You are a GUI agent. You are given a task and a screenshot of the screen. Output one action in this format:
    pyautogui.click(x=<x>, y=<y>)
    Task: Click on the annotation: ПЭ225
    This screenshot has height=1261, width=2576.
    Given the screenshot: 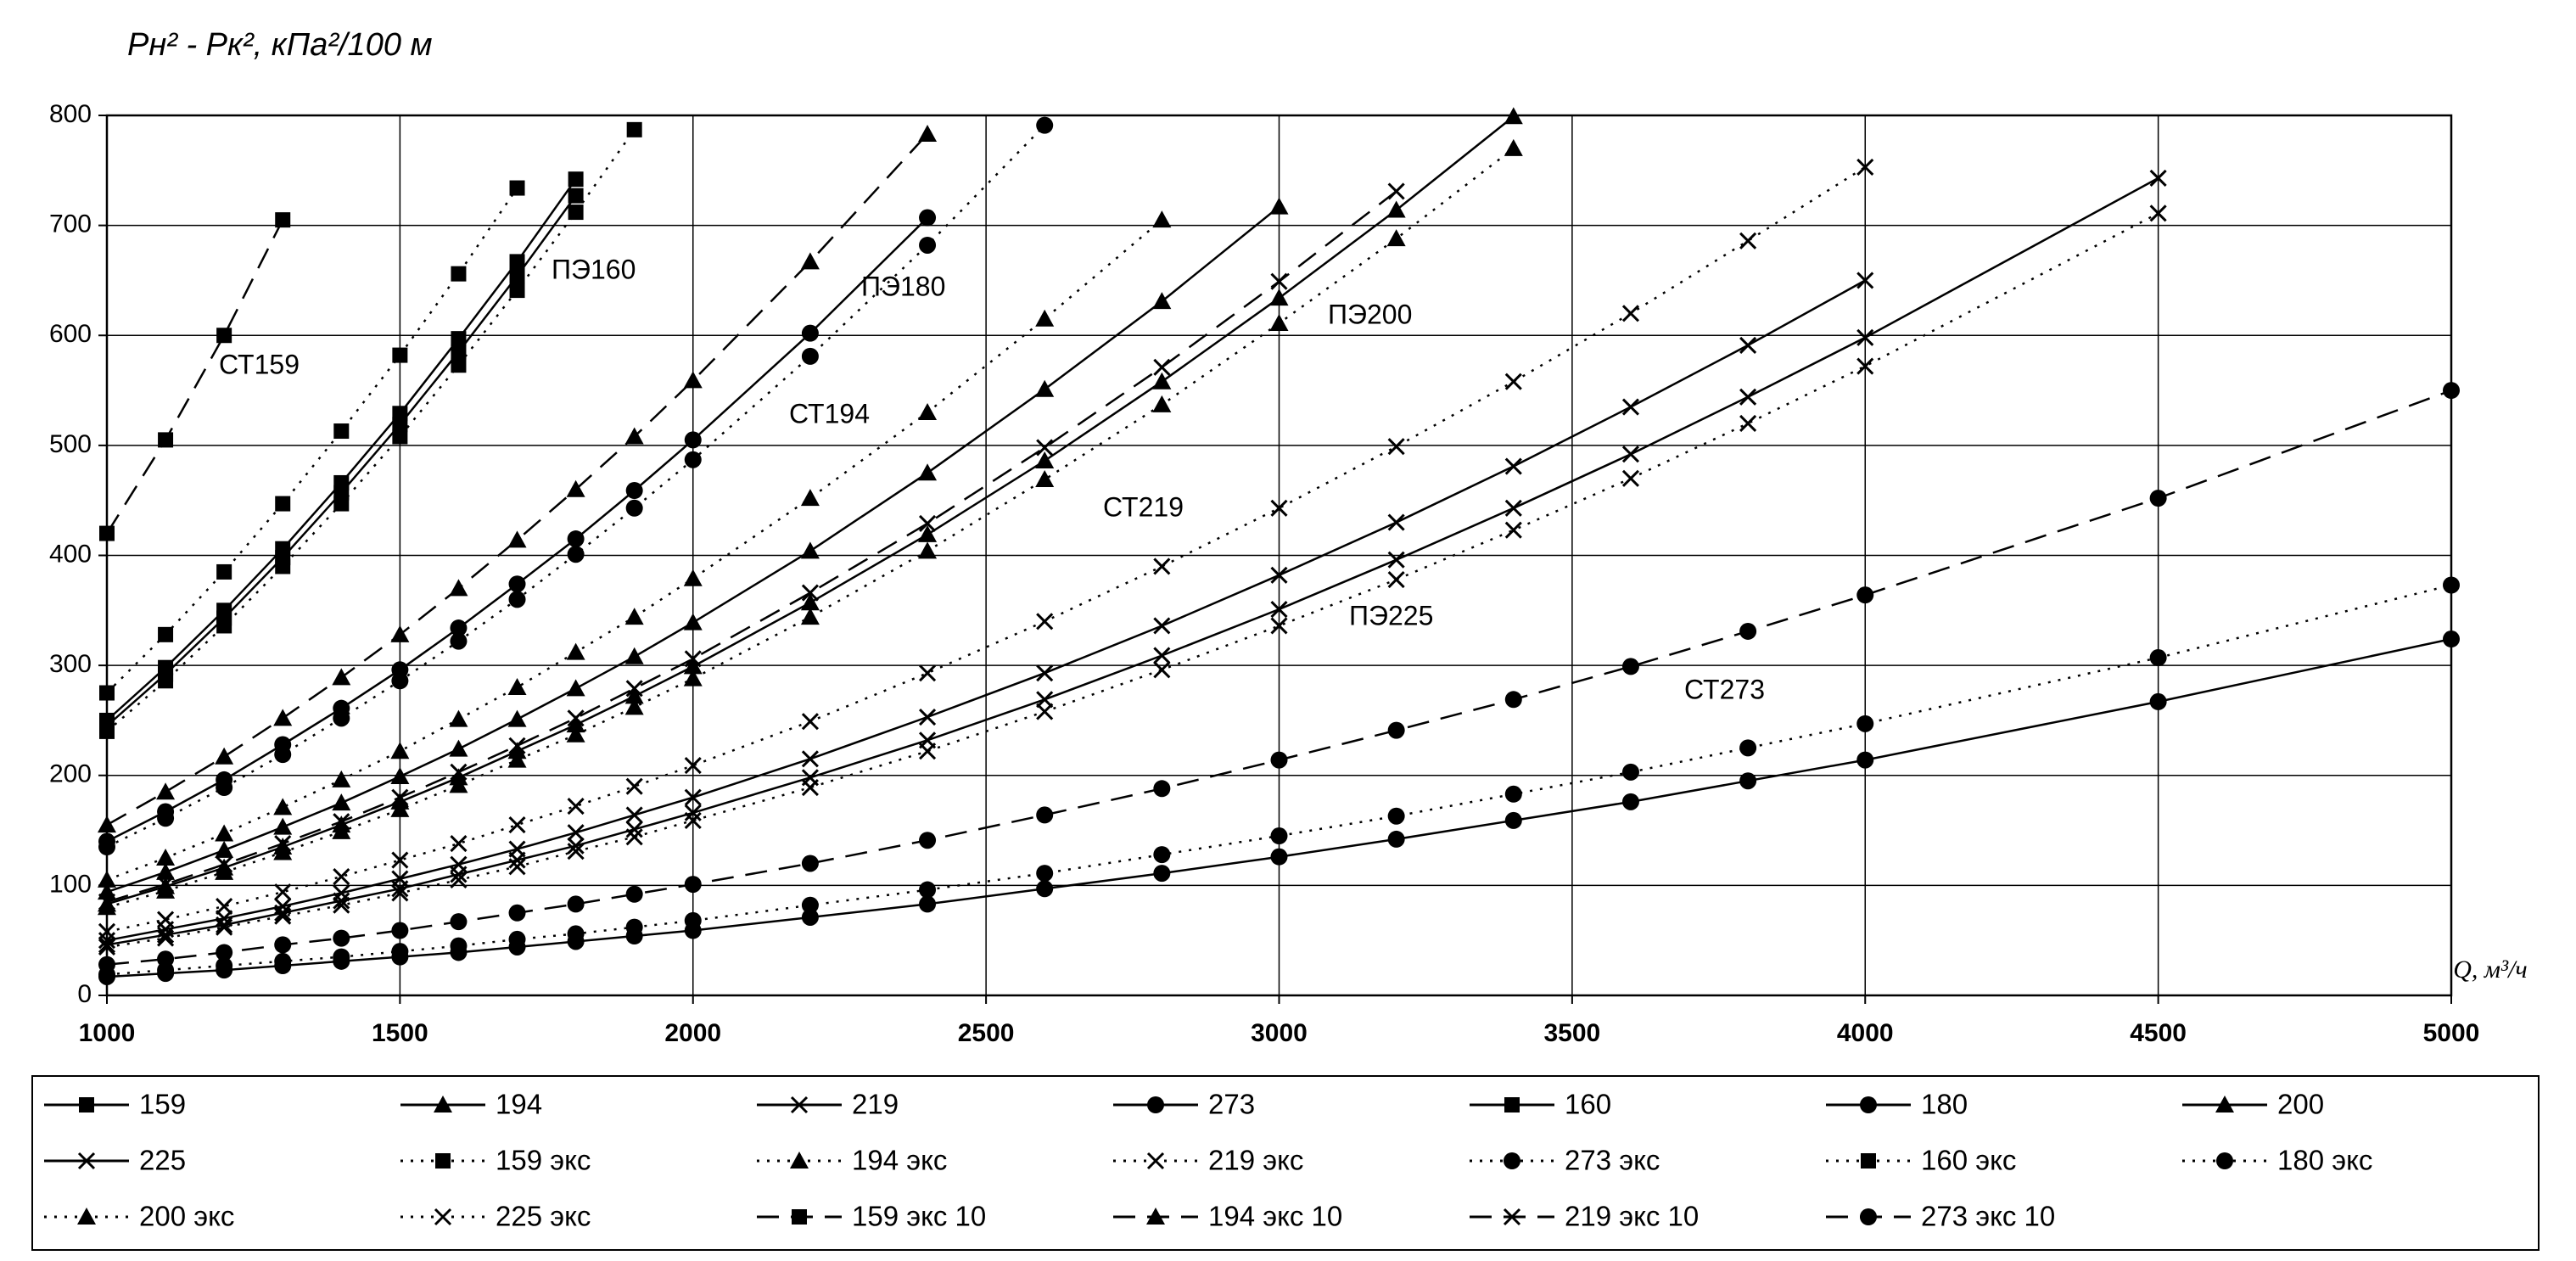 What is the action you would take?
    pyautogui.click(x=1391, y=615)
    